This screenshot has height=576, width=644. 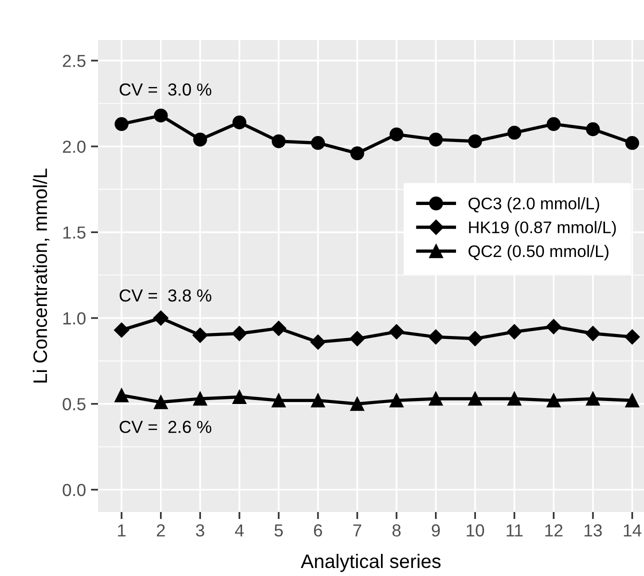 What do you see at coordinates (74, 61) in the screenshot?
I see `y-tick-label: 2.5` at bounding box center [74, 61].